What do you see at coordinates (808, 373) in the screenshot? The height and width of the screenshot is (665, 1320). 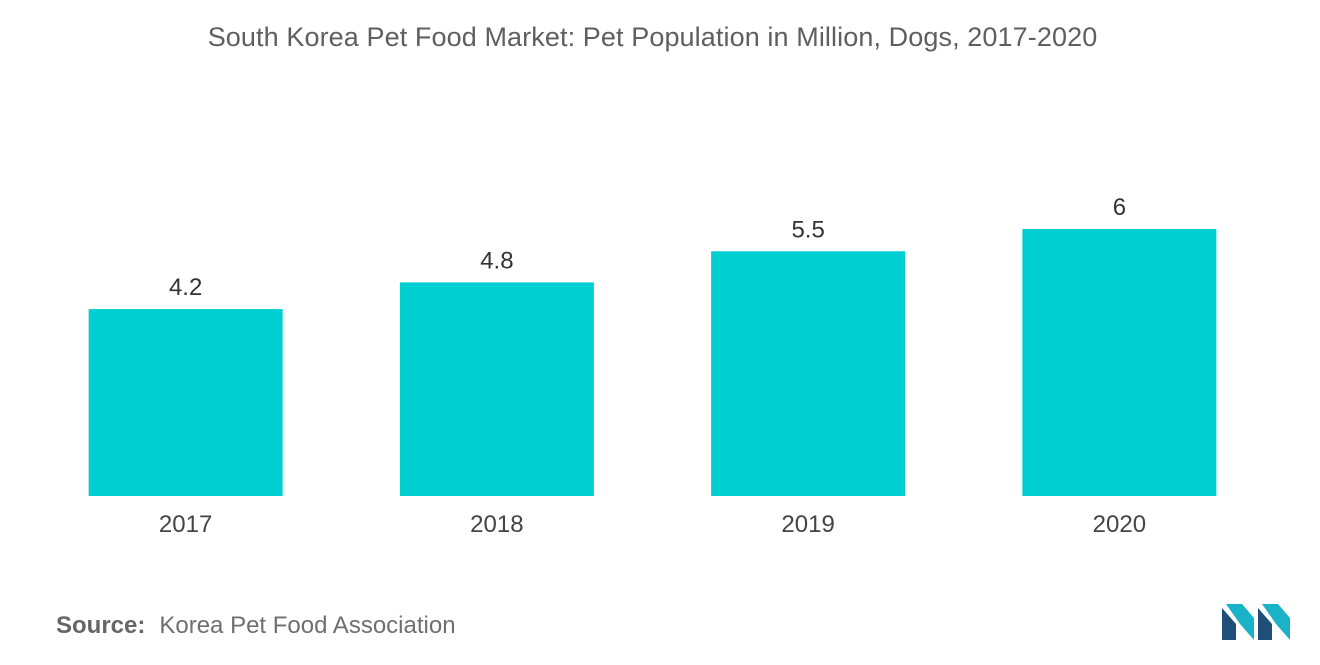 I see `bar-2019` at bounding box center [808, 373].